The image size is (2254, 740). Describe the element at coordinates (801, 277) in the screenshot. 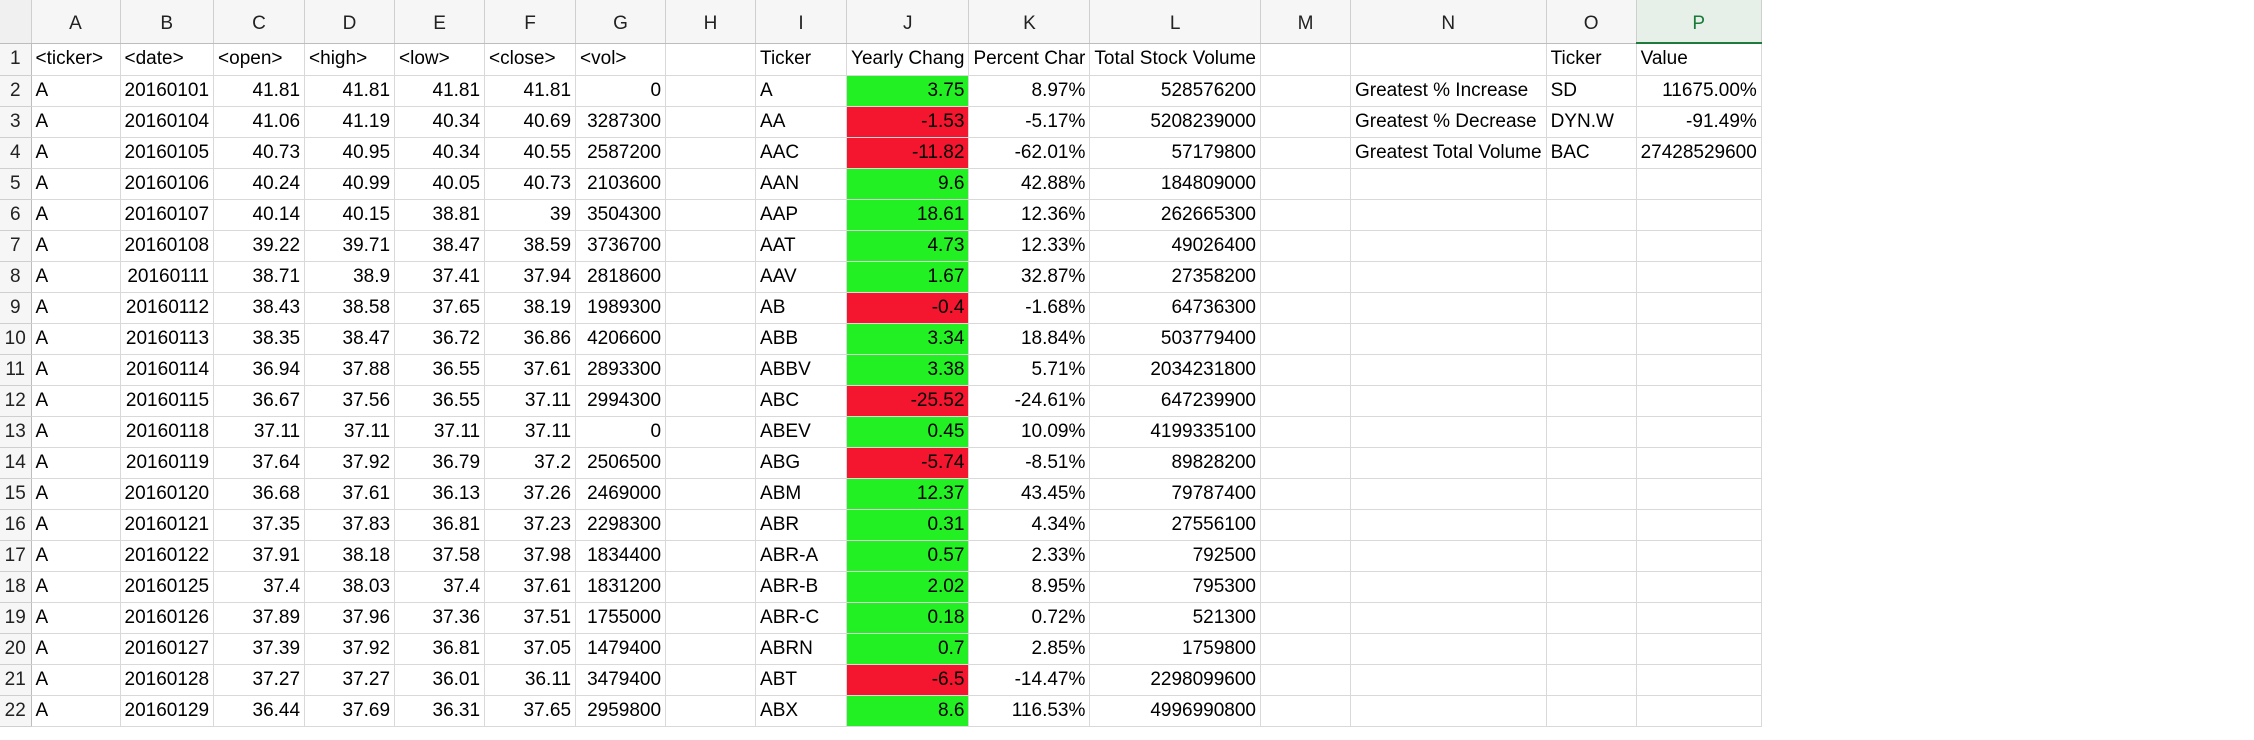

I see `cell-i: AAV` at that location.